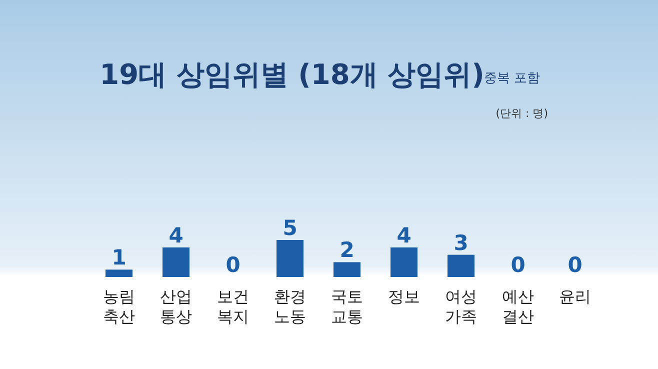  I want to click on chart-subtitle: 중복 포함, so click(512, 78).